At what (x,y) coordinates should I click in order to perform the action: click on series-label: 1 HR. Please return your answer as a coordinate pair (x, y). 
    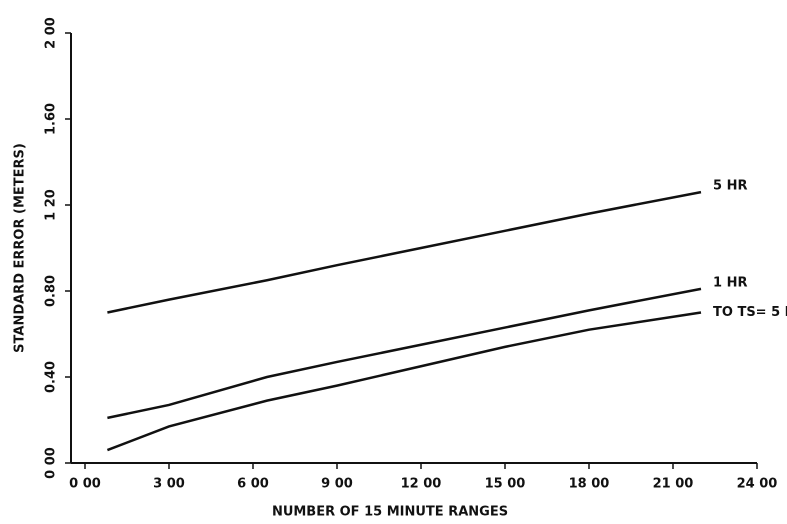
    Looking at the image, I should click on (730, 282).